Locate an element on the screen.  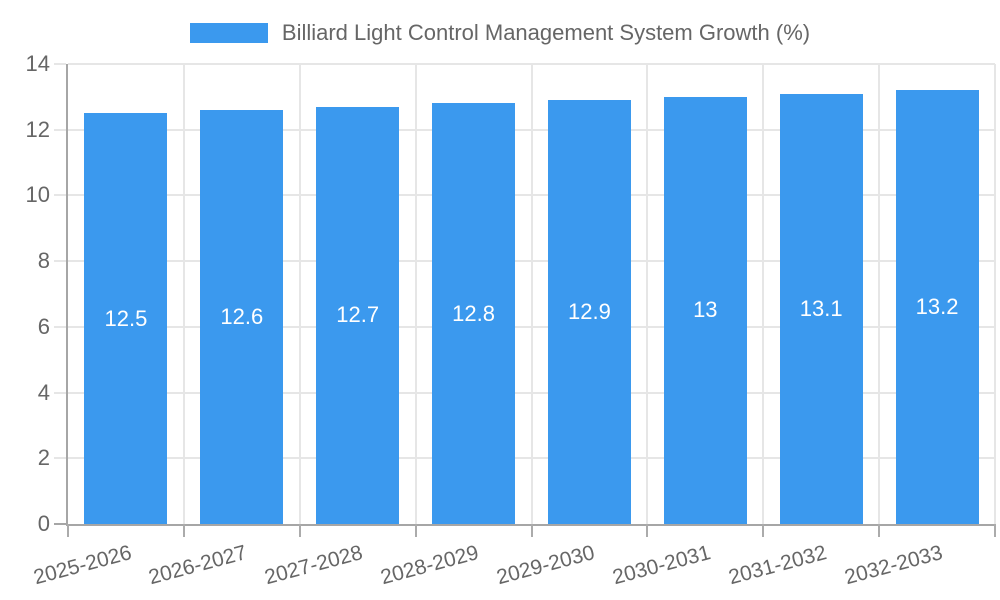
y-axis-label: 8 is located at coordinates (43, 261).